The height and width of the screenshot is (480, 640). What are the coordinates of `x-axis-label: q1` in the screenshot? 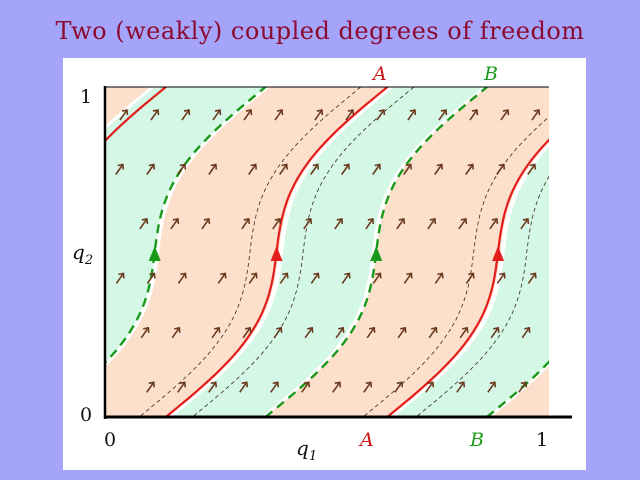 It's located at (306, 450).